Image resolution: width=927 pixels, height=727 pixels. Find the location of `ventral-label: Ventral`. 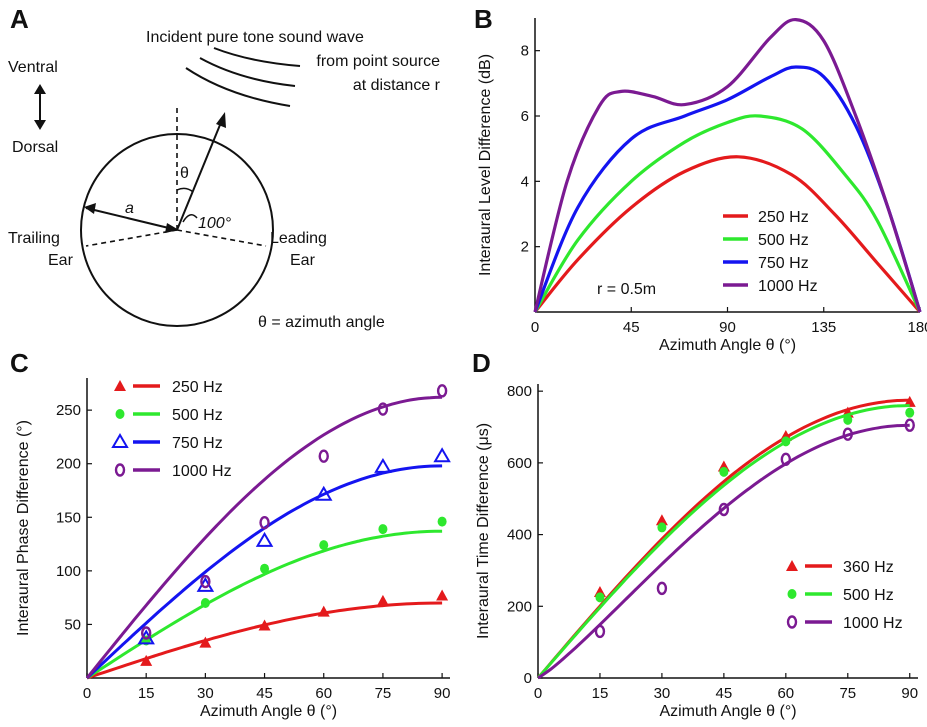

ventral-label: Ventral is located at coordinates (33, 67).